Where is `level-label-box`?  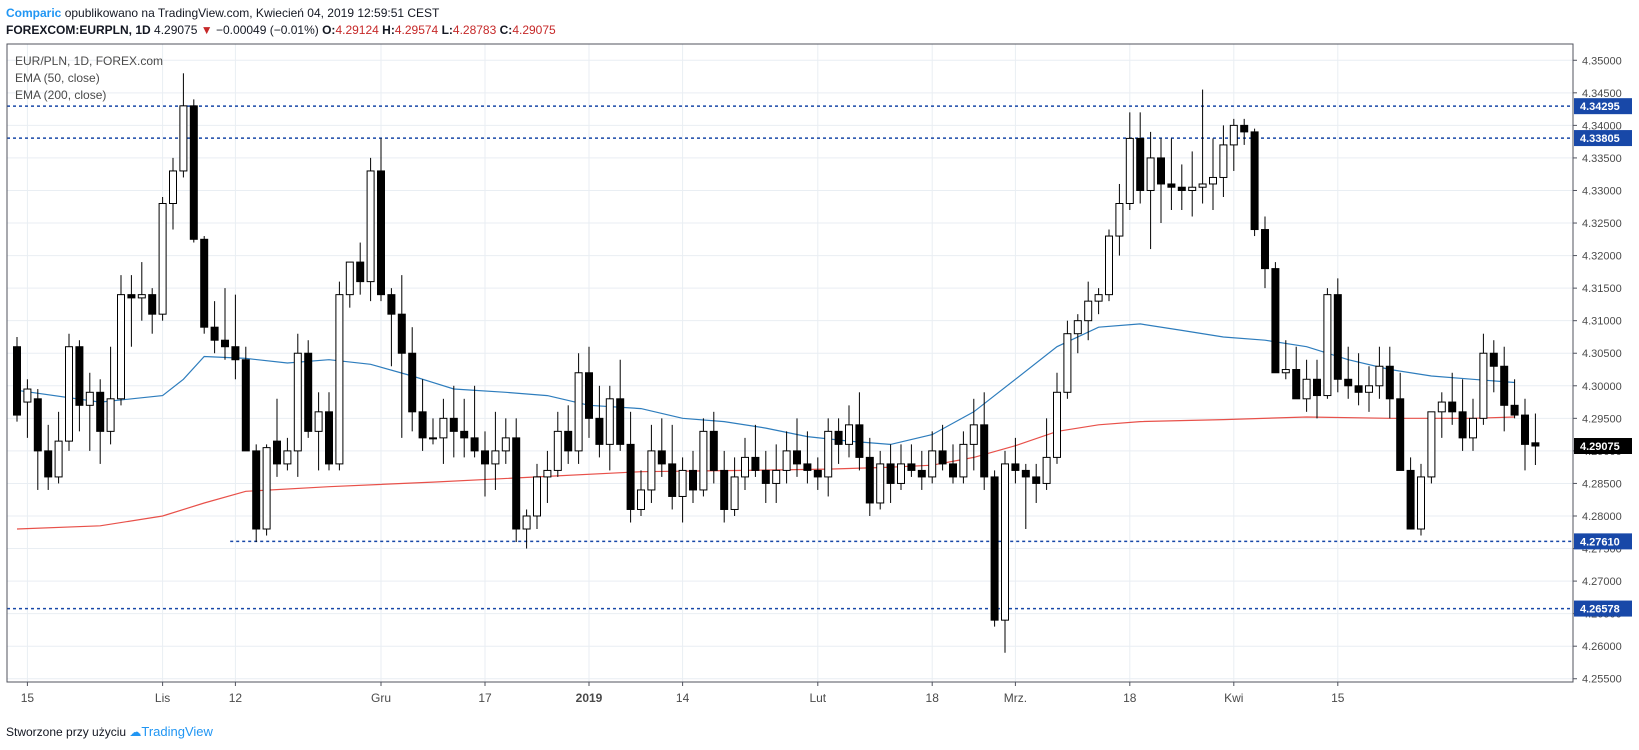
level-label-box is located at coordinates (1603, 608).